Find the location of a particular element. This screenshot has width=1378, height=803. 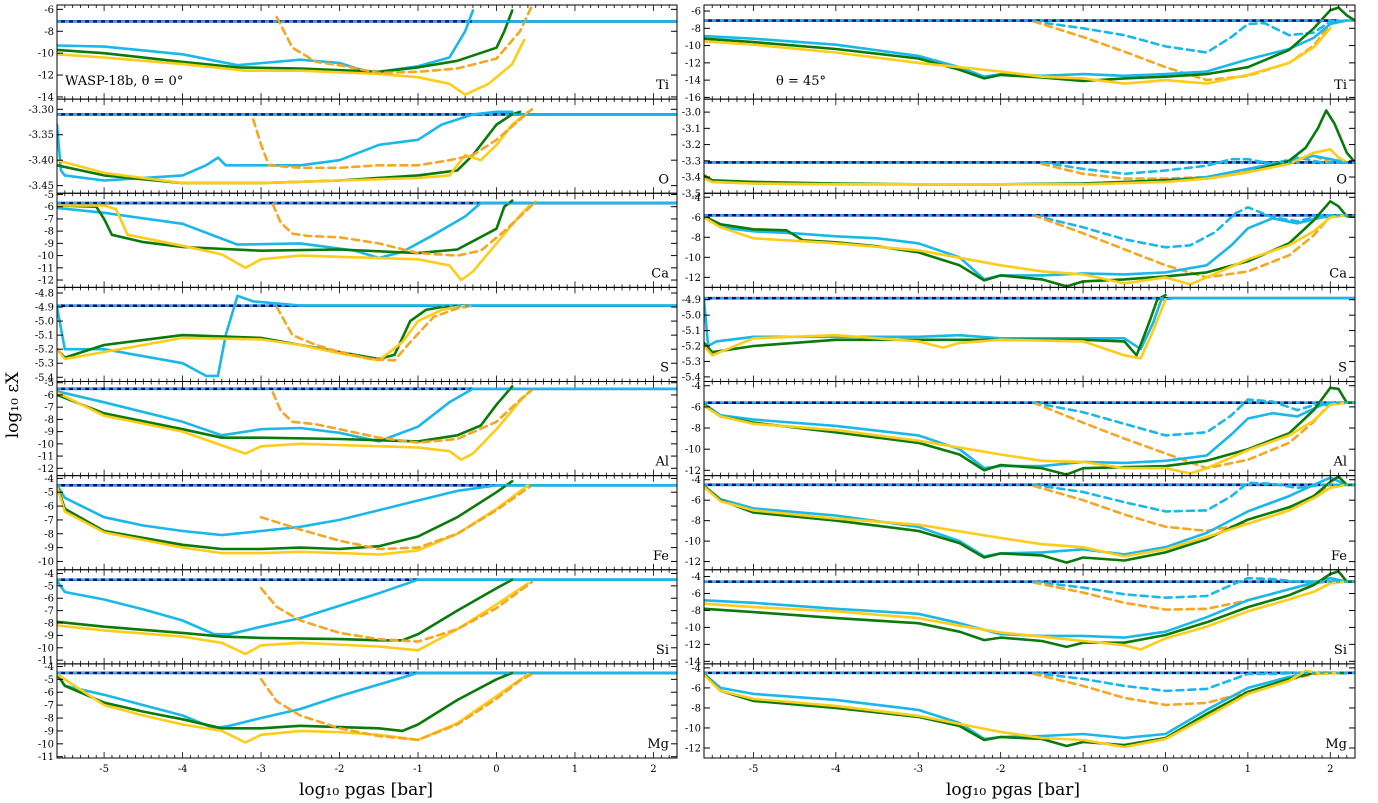

y-tick-label: -5 is located at coordinates (49, 493).